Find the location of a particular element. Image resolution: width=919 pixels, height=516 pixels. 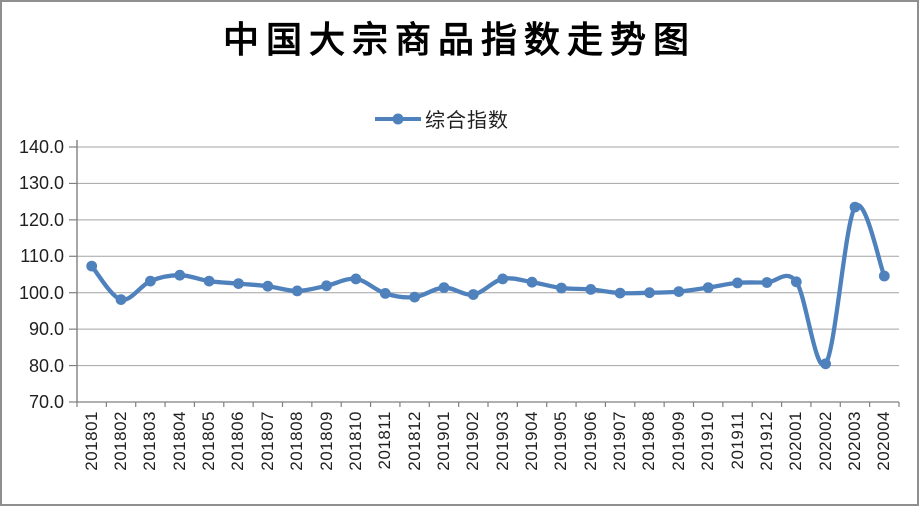

x-axis-label: 201807 is located at coordinates (267, 441).